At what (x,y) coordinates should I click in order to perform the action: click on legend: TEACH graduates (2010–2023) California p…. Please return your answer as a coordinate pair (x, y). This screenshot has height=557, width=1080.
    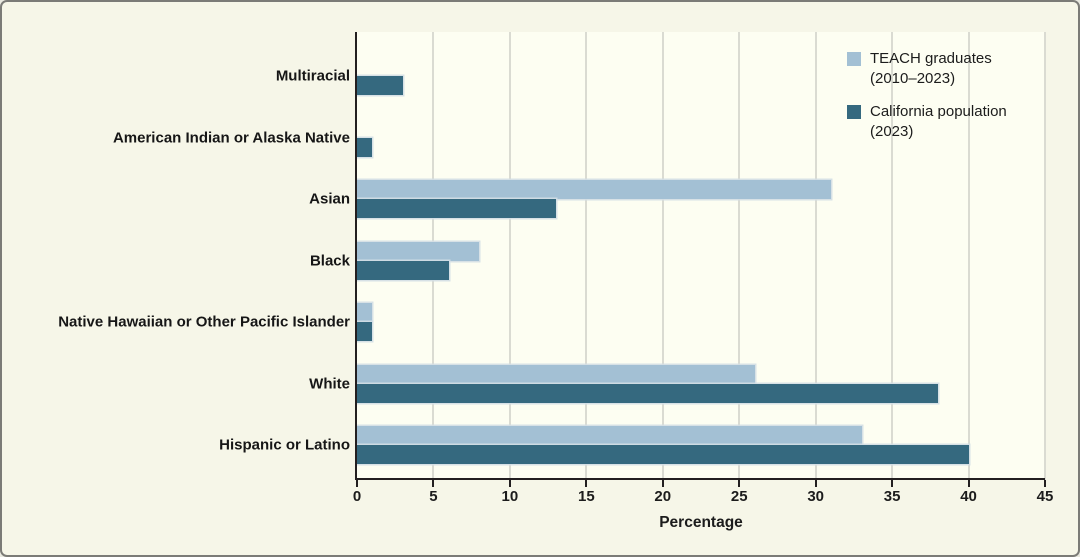
    Looking at the image, I should click on (927, 102).